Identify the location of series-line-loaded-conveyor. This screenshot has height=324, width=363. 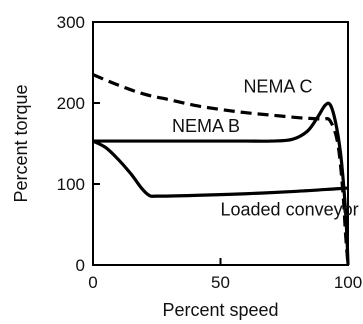
(220, 168).